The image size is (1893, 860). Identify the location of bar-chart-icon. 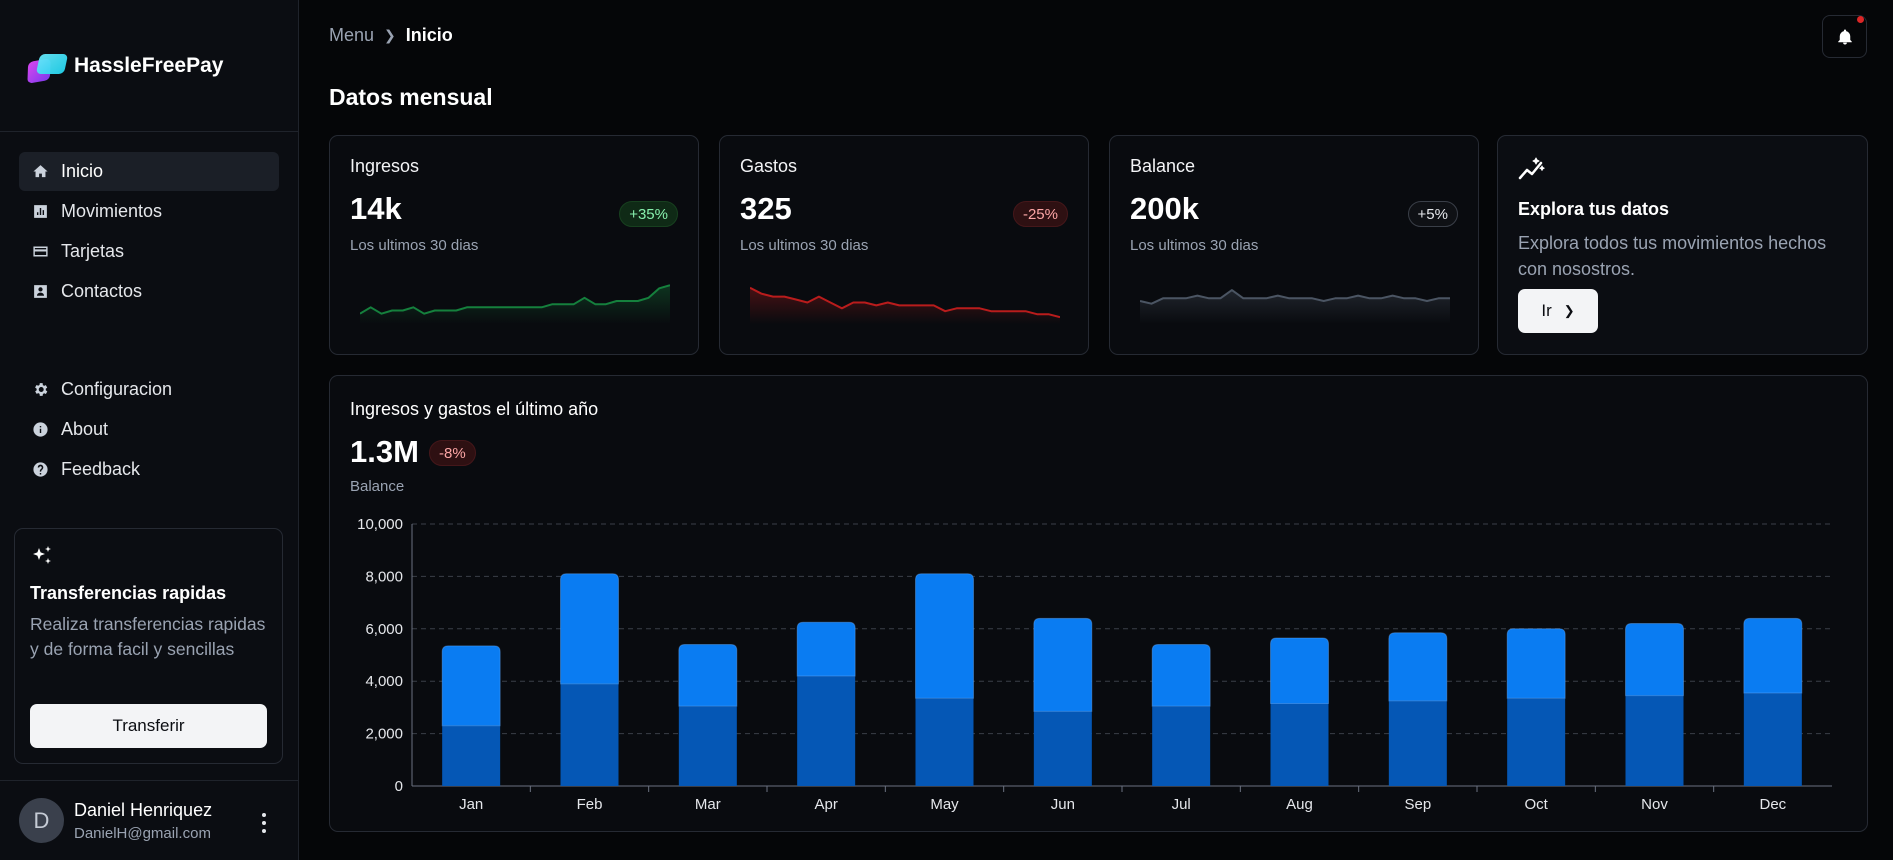
(40, 212).